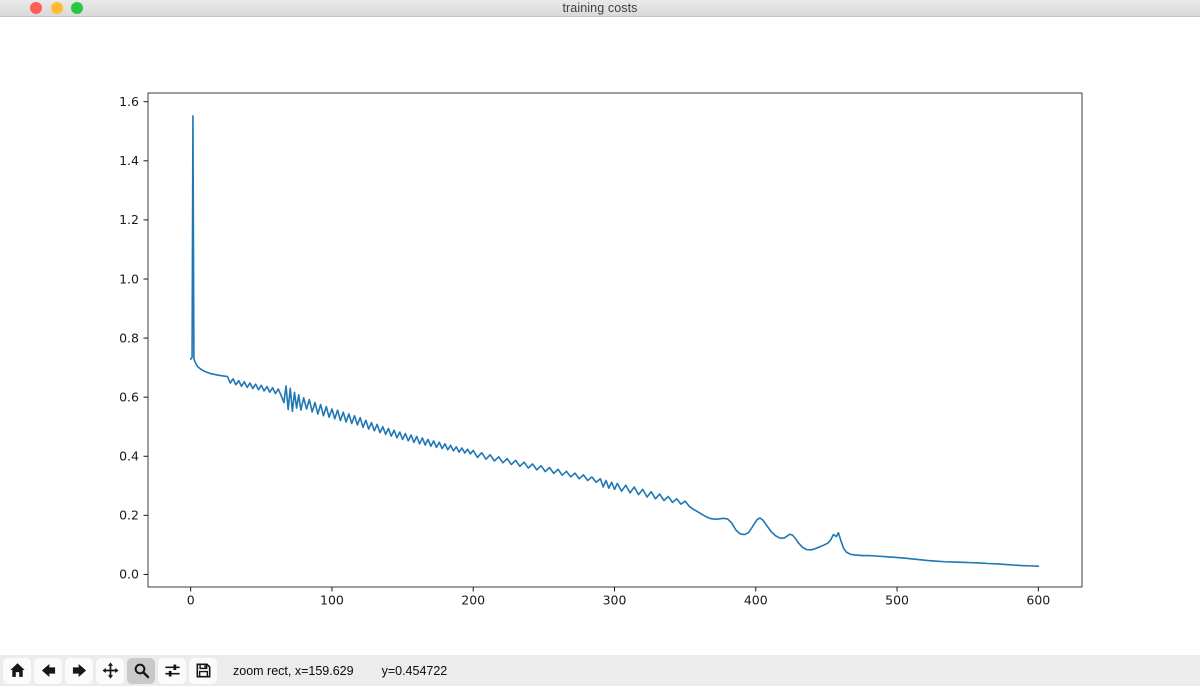 This screenshot has width=1200, height=686. I want to click on status-mode-and-x-coordinate: zoom rect, x=159.629, so click(293, 670).